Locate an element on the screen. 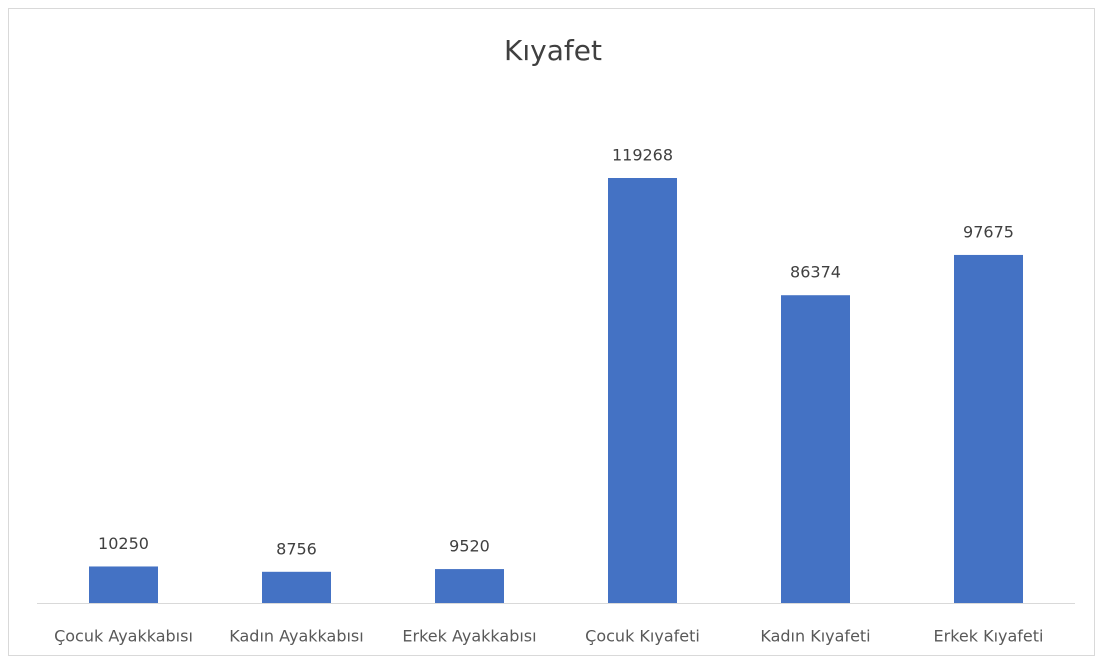  chart-title: Kıyafet is located at coordinates (553, 50).